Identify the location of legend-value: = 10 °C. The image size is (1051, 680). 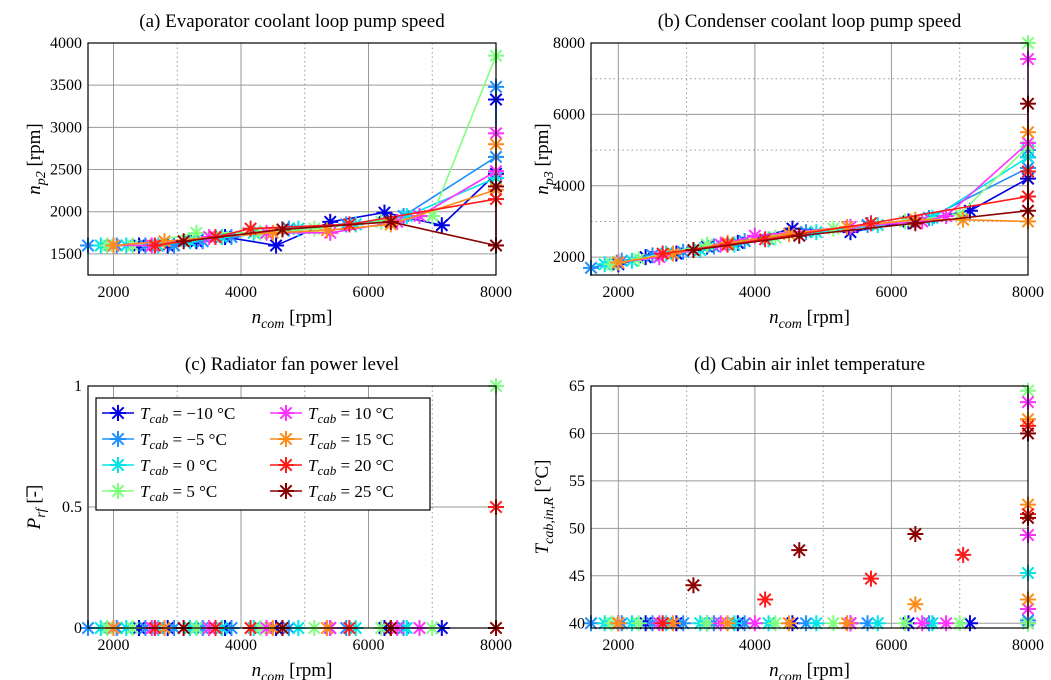
(364, 413).